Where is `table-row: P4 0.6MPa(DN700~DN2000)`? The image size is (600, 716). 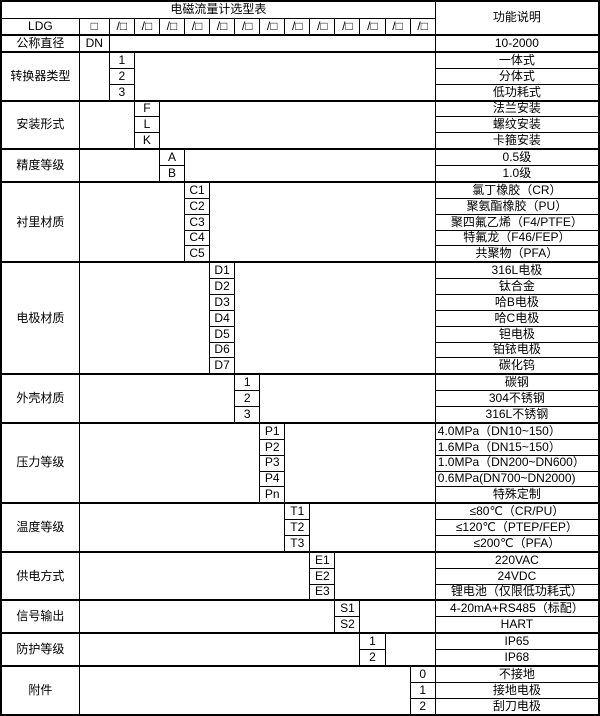
table-row: P4 0.6MPa(DN700~DN2000) is located at coordinates (300, 479).